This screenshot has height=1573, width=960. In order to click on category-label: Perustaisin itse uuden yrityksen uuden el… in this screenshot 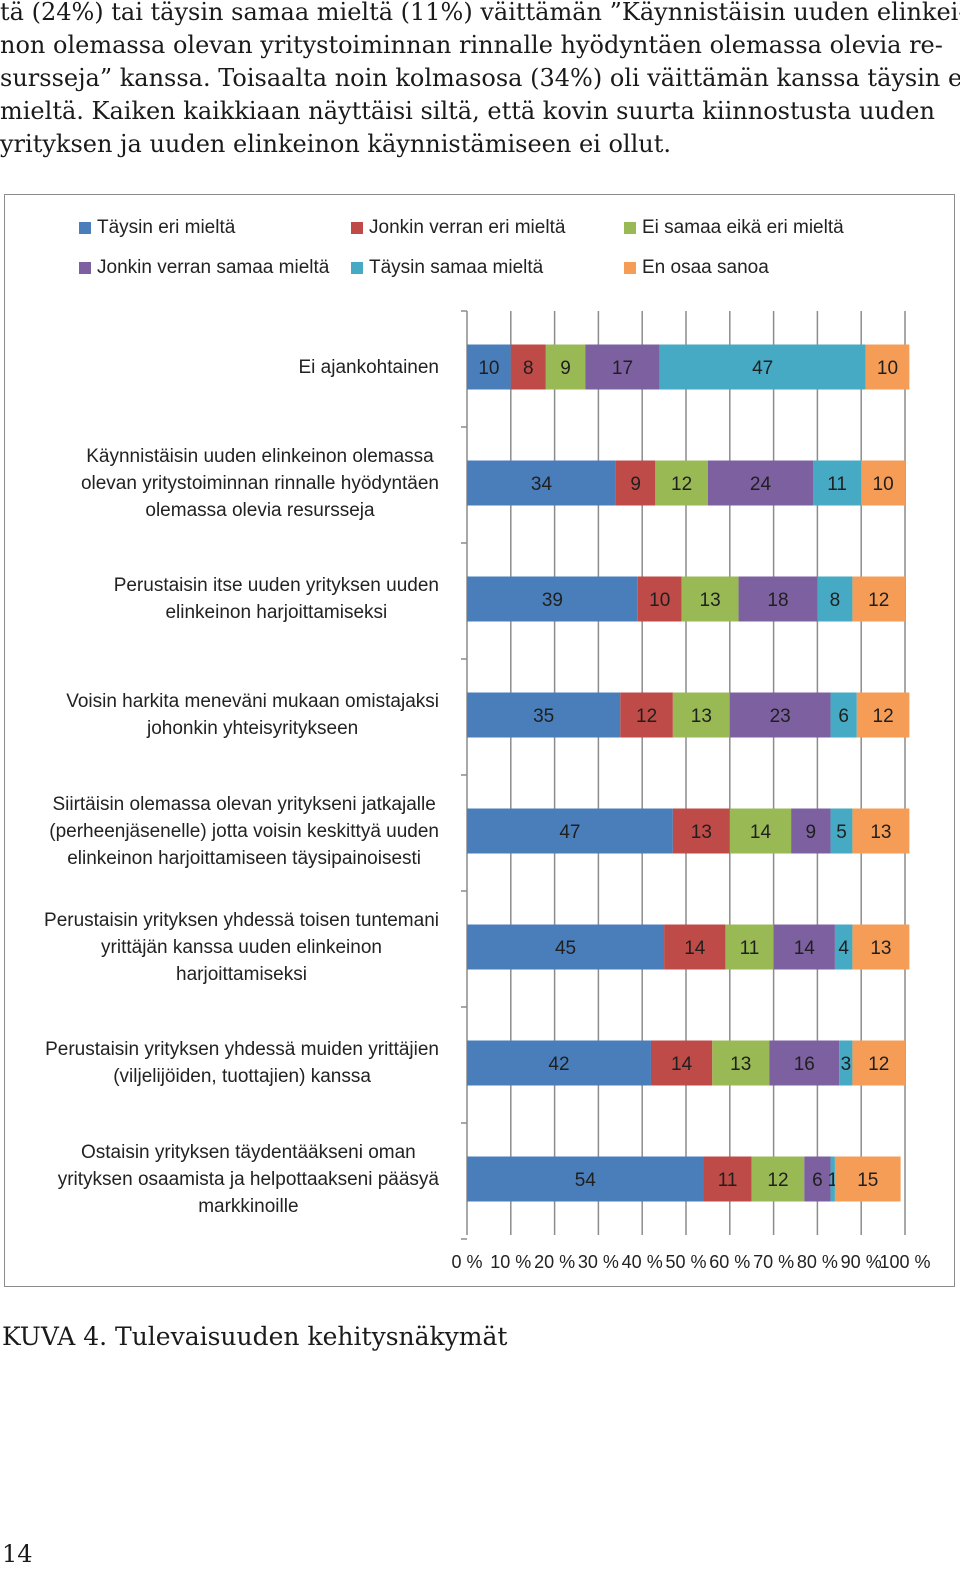, I will do `click(276, 599)`.